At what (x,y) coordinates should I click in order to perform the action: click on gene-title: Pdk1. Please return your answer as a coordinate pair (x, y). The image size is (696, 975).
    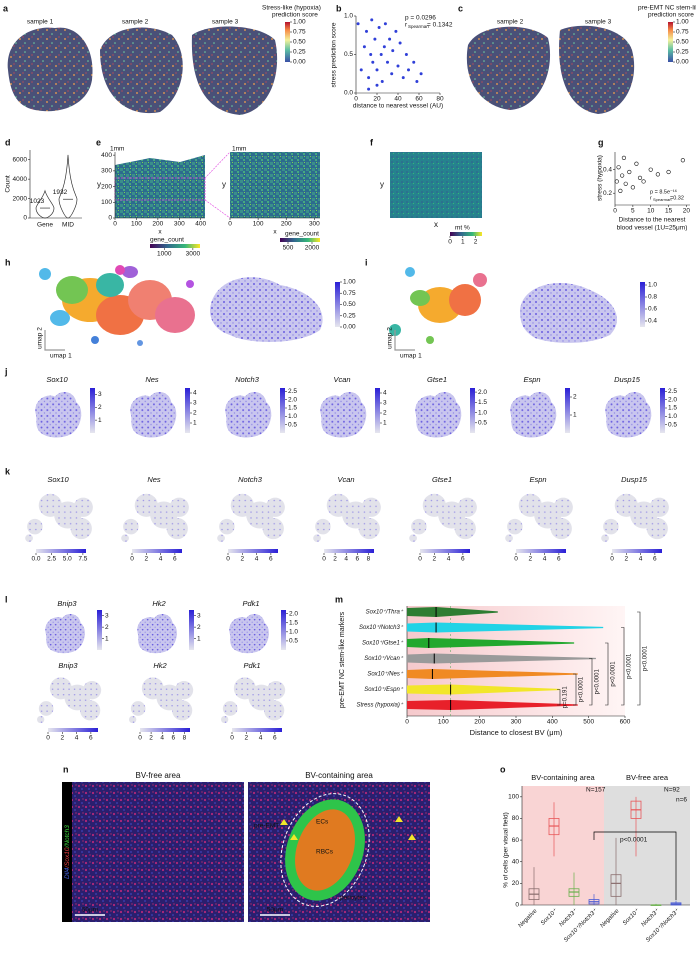
    Looking at the image, I should click on (250, 603).